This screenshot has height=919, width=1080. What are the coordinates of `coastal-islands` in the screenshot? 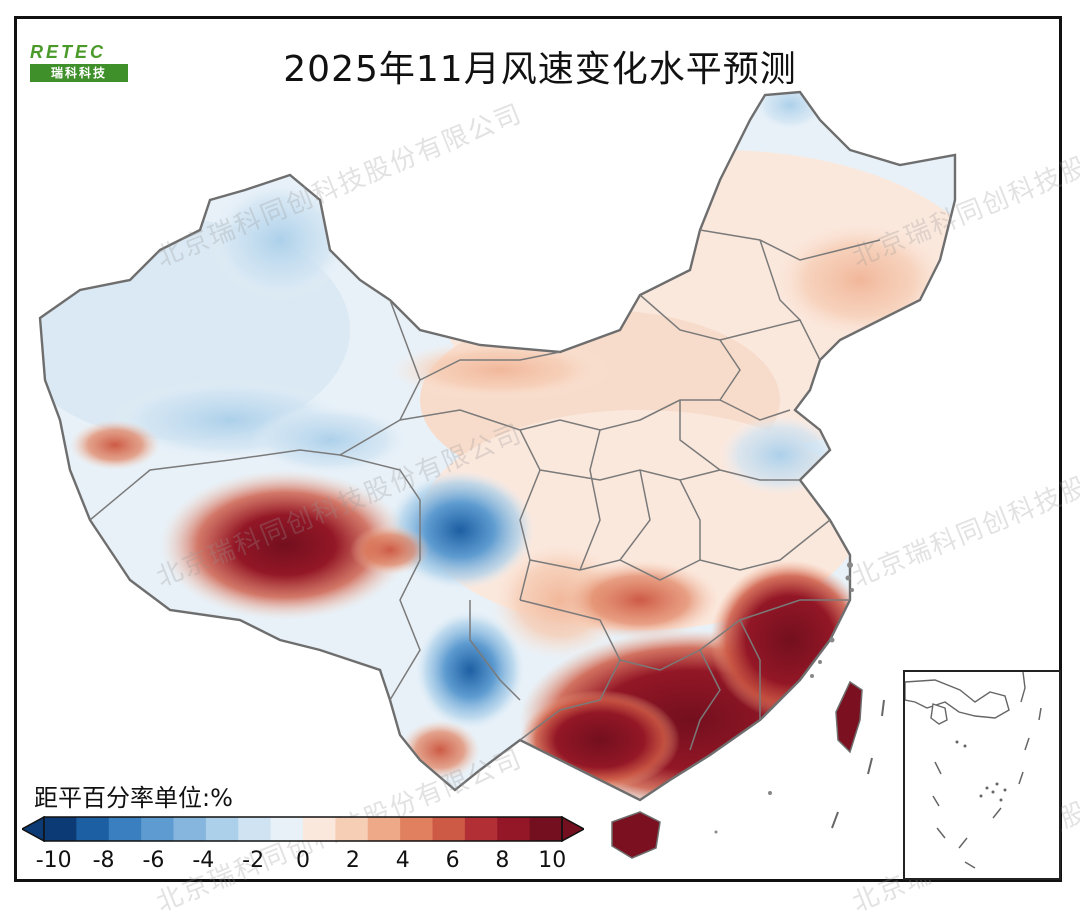 It's located at (784, 698).